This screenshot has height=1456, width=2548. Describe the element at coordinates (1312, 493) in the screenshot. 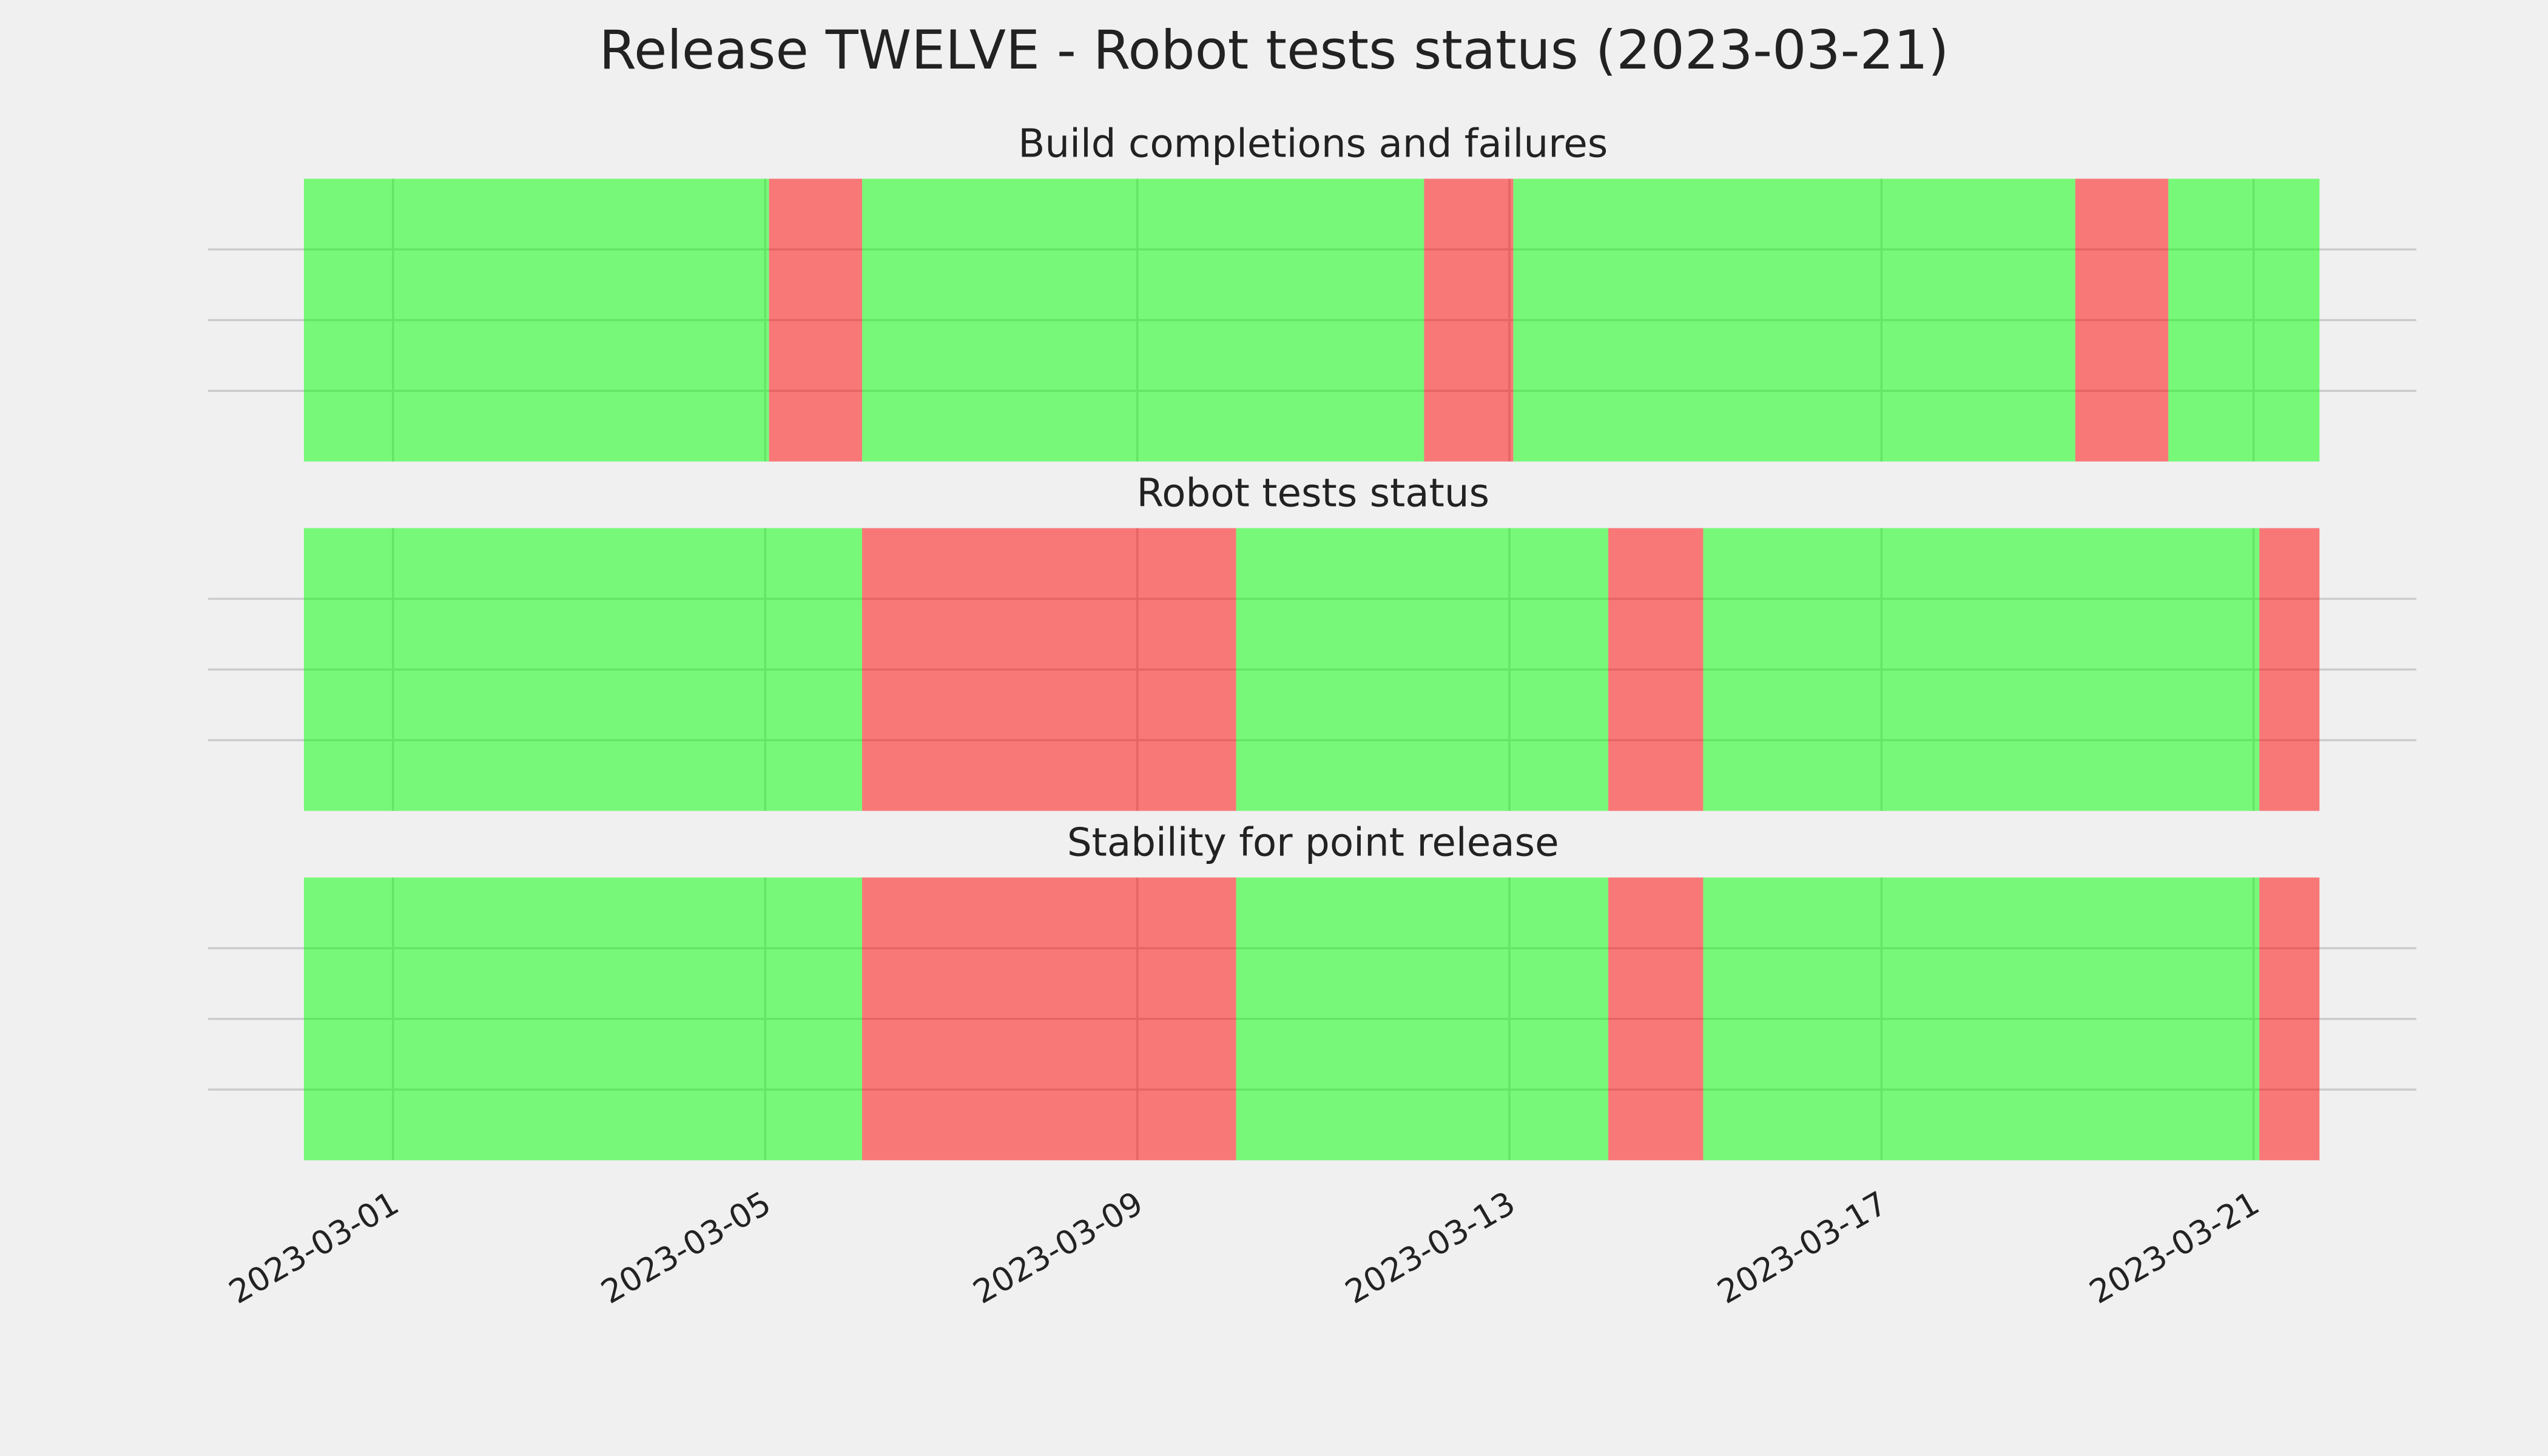

I see `panel-title: Robot tests status` at that location.